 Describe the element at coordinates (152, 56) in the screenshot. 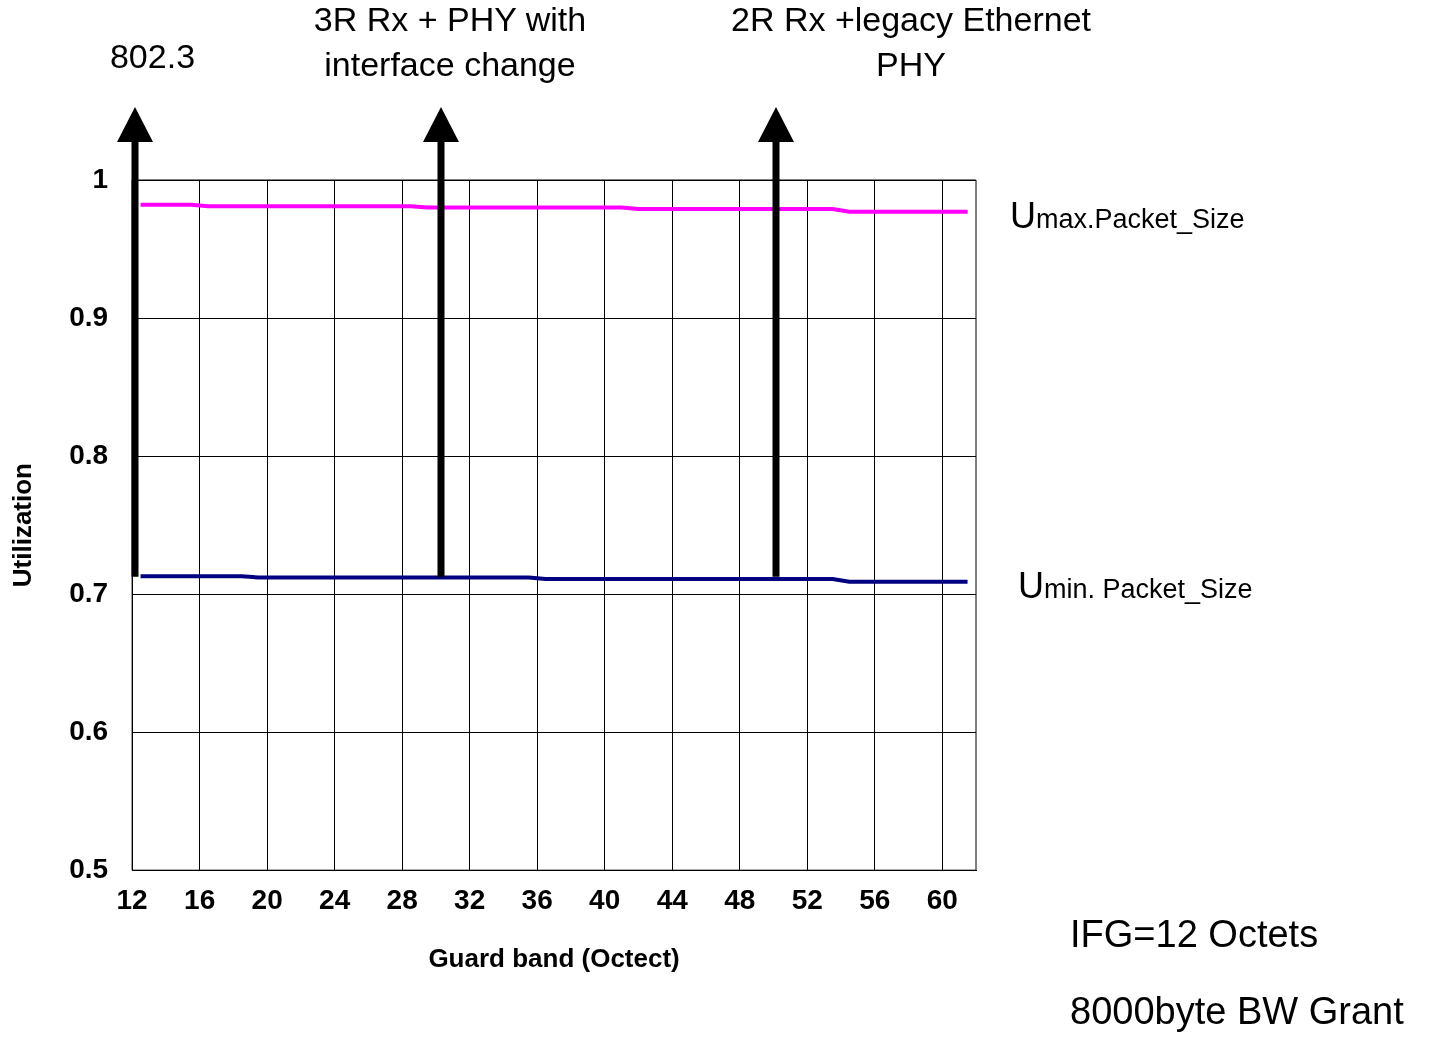

I see `text: 802.3` at that location.